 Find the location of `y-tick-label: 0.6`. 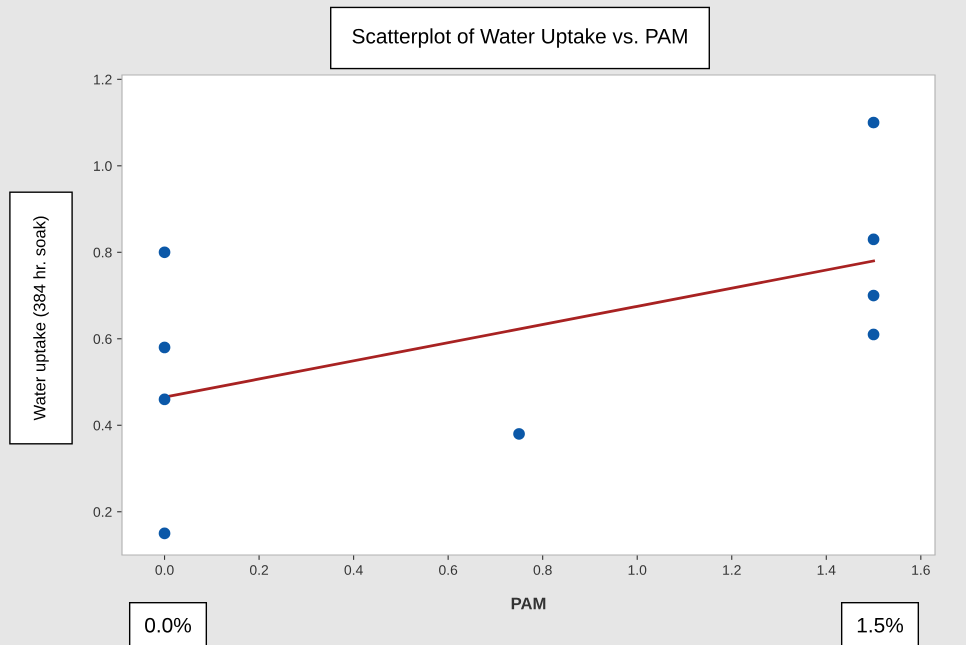

y-tick-label: 0.6 is located at coordinates (103, 339).